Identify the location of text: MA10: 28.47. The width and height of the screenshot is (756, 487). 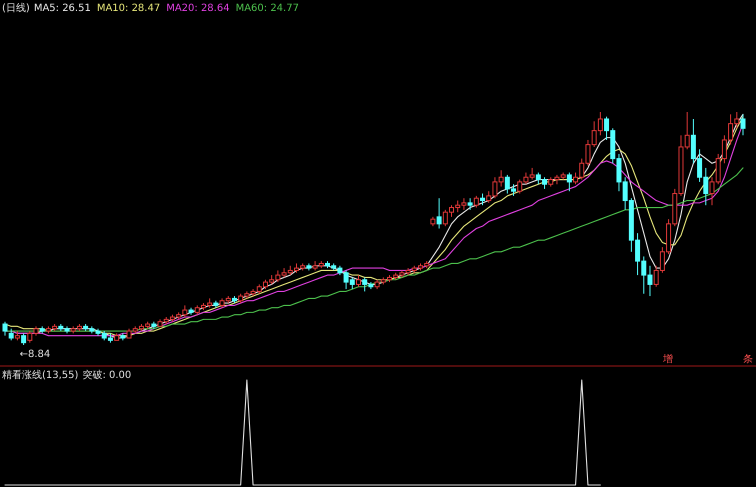
(128, 8).